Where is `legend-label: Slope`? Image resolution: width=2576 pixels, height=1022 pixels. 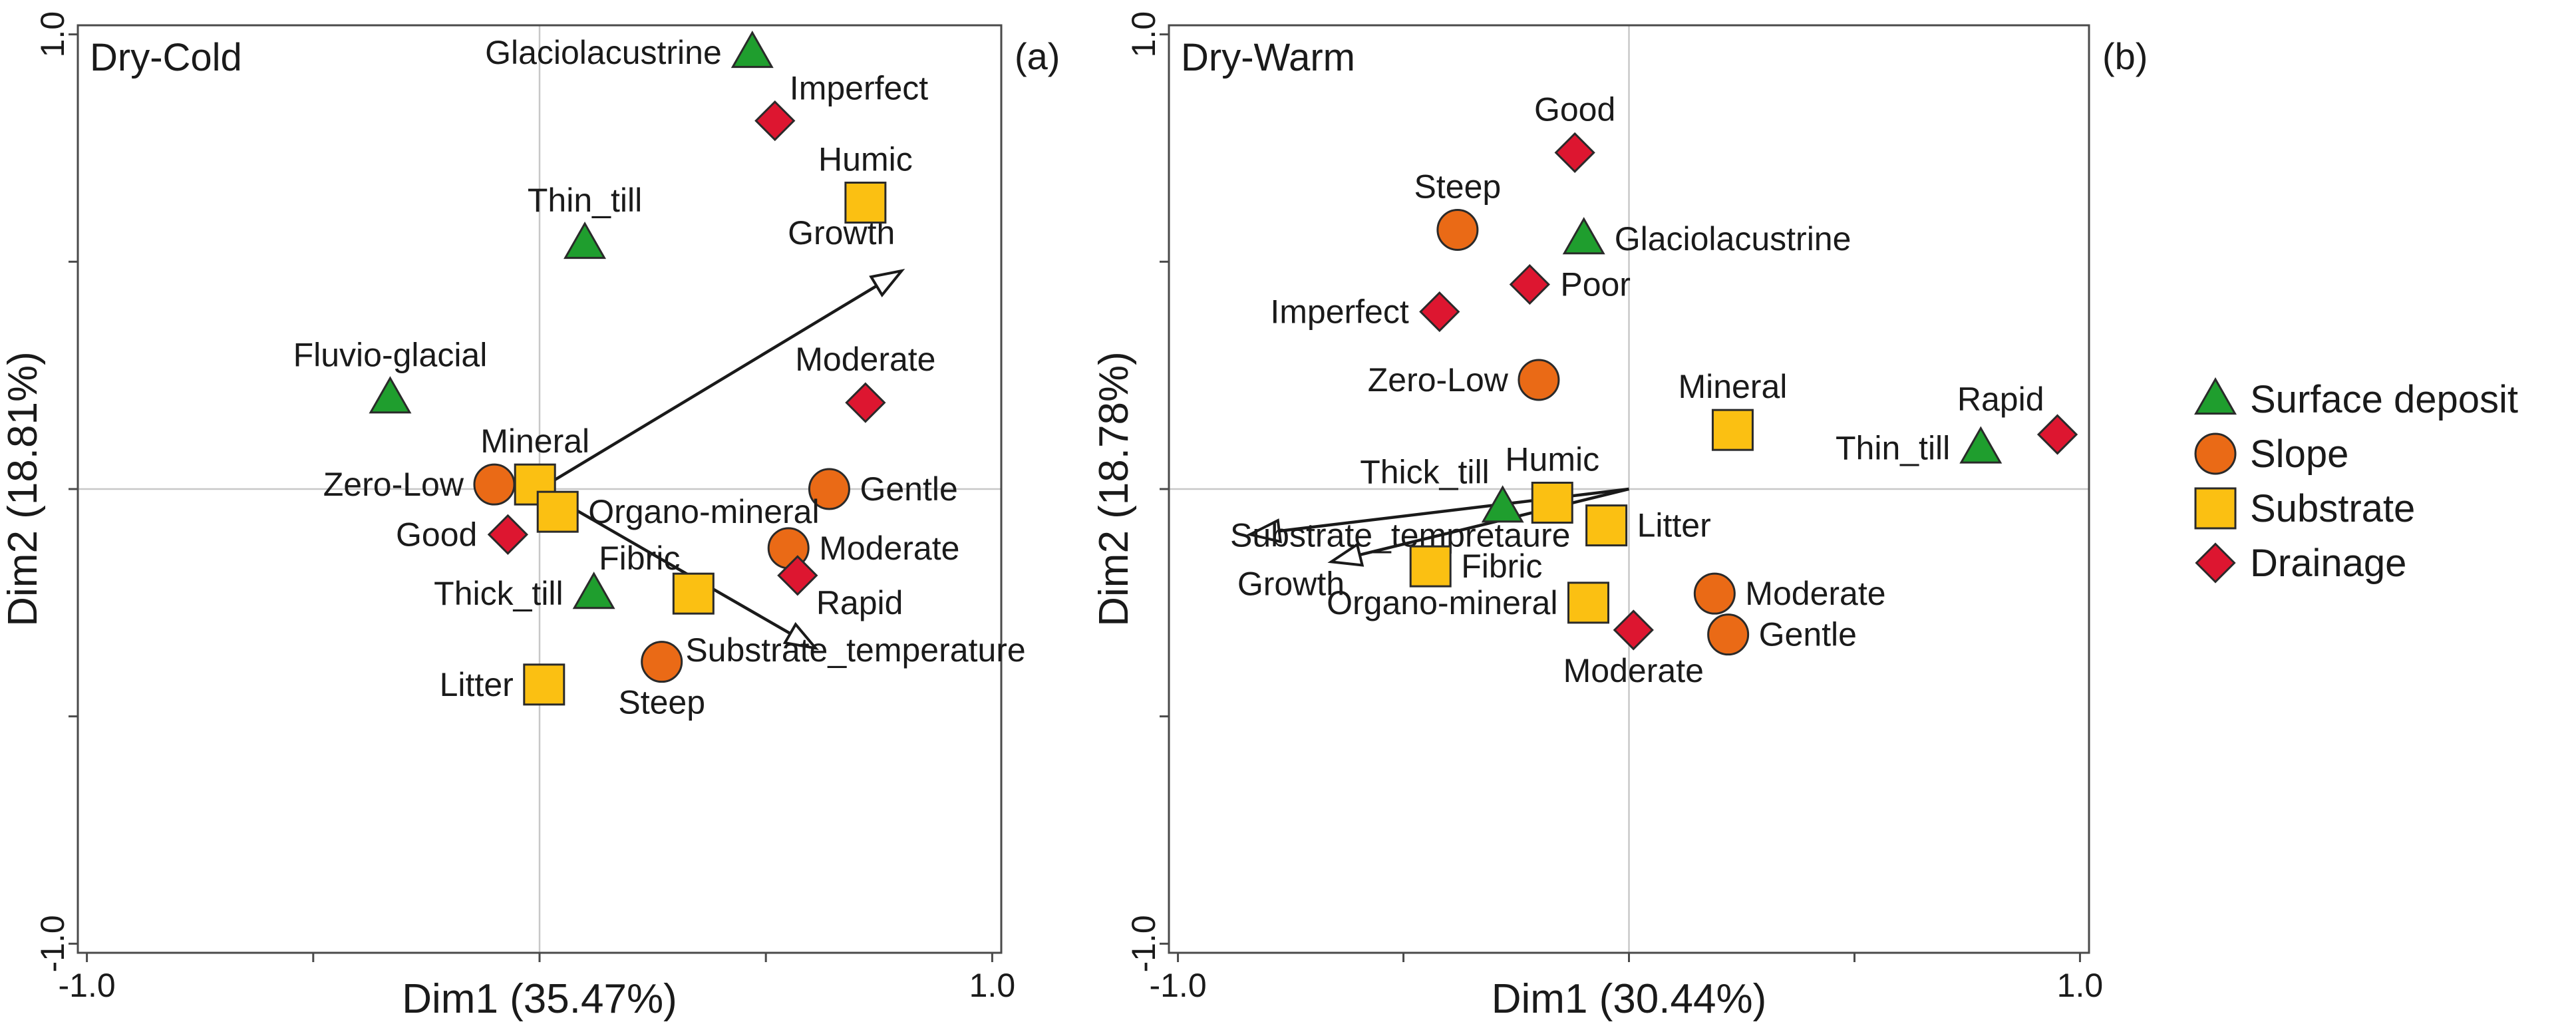
legend-label: Slope is located at coordinates (2299, 454).